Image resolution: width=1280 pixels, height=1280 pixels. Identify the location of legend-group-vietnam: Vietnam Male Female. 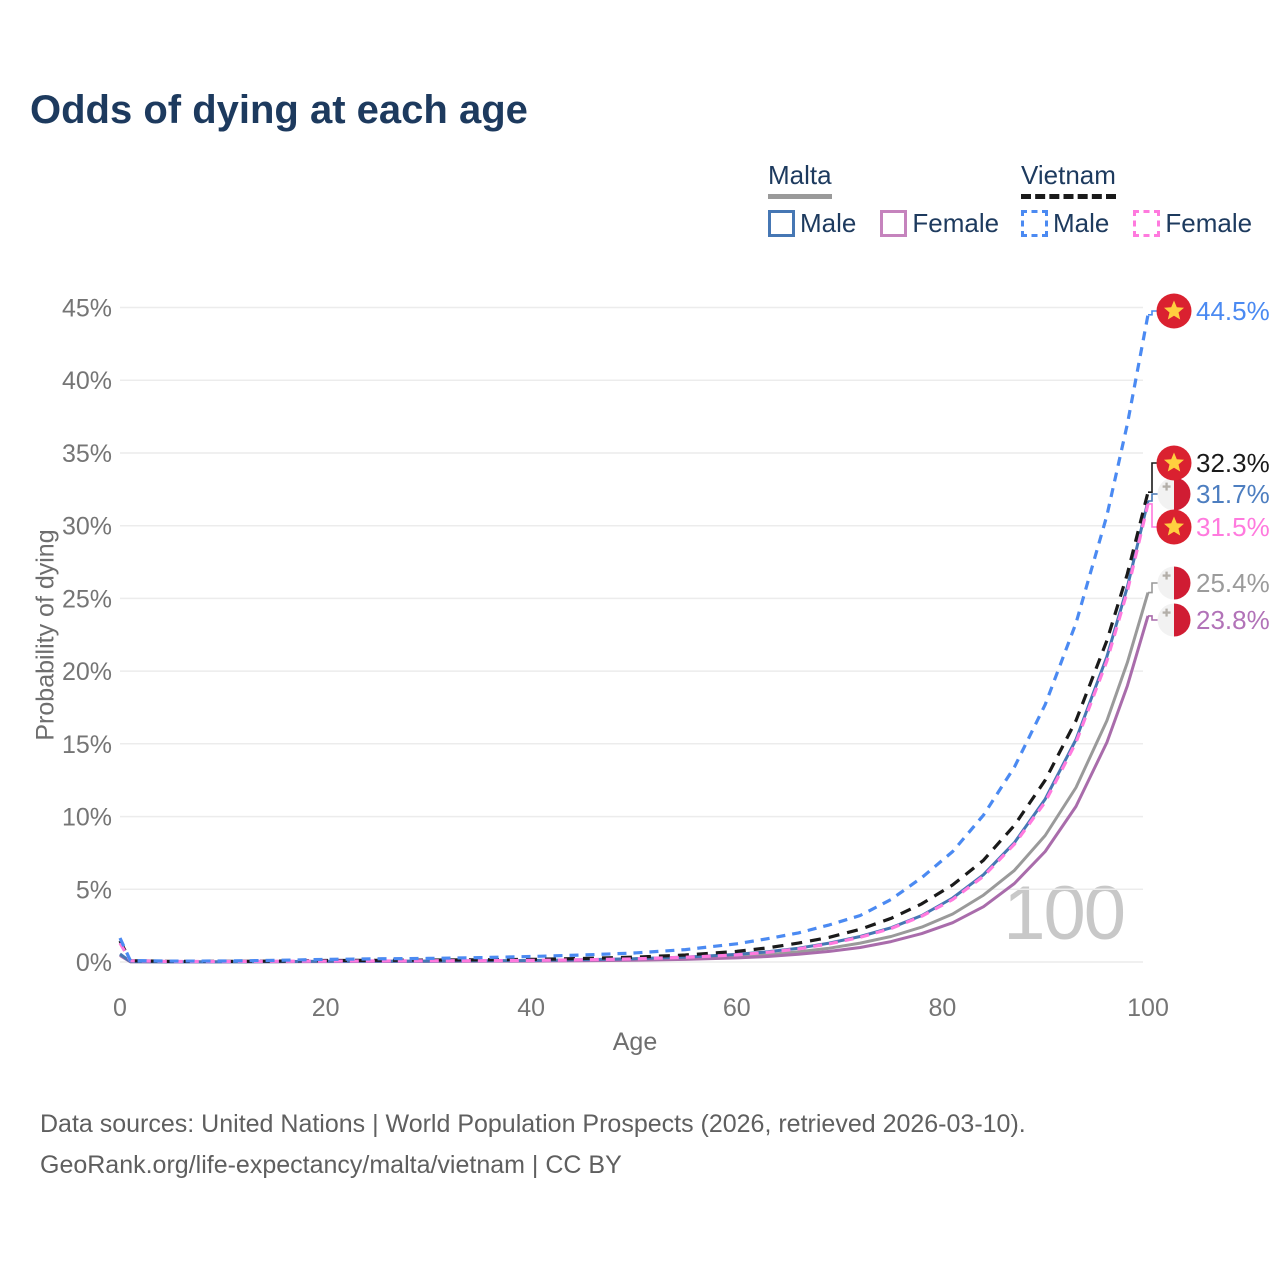
(1136, 199).